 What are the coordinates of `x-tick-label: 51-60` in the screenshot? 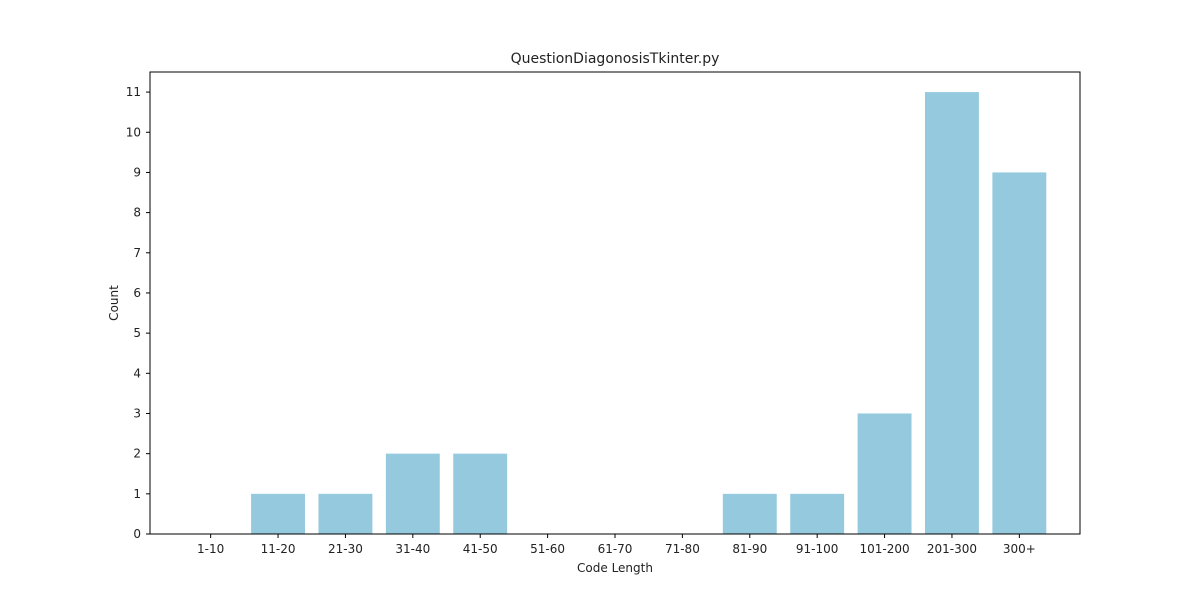 It's located at (547, 549).